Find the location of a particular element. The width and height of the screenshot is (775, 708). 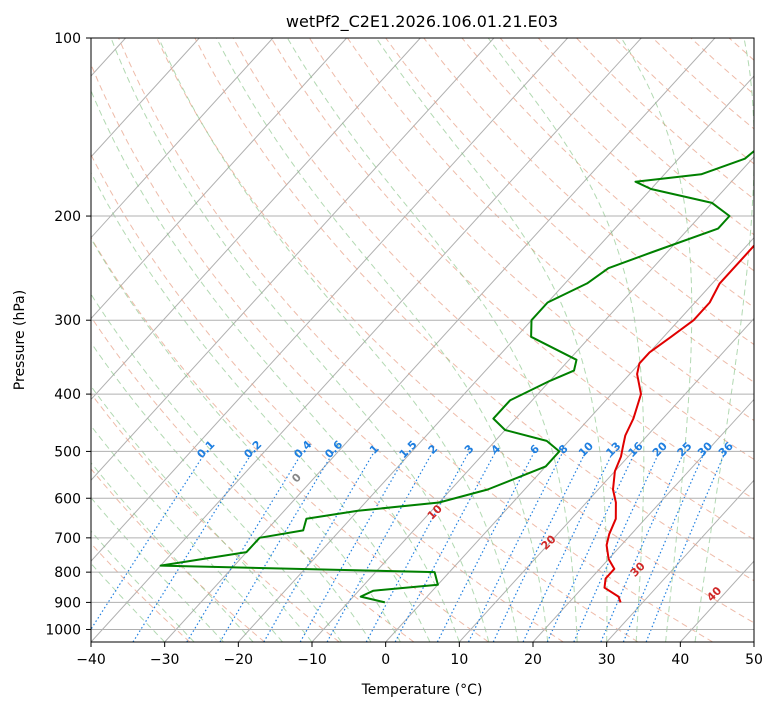

y-tick-label: 800 is located at coordinates (67, 573).